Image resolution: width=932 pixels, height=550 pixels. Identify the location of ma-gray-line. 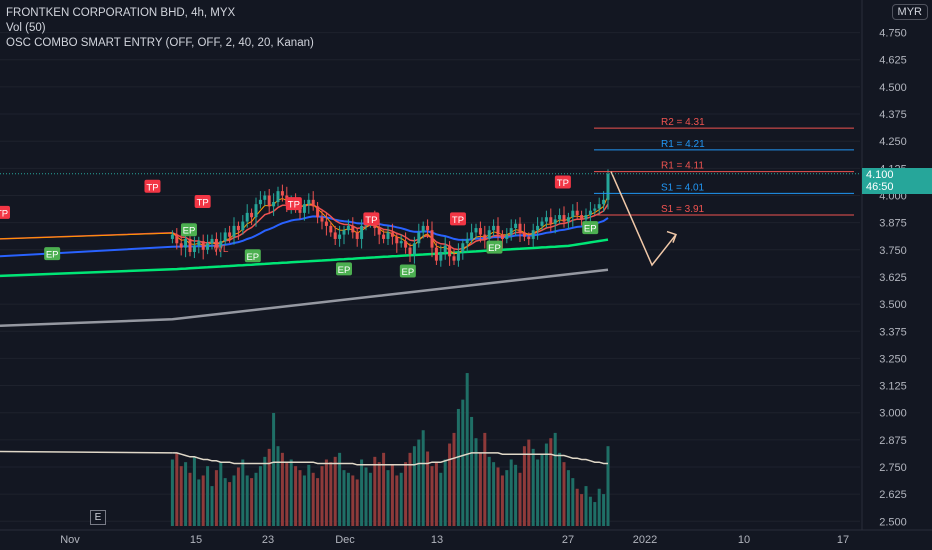
(304, 298).